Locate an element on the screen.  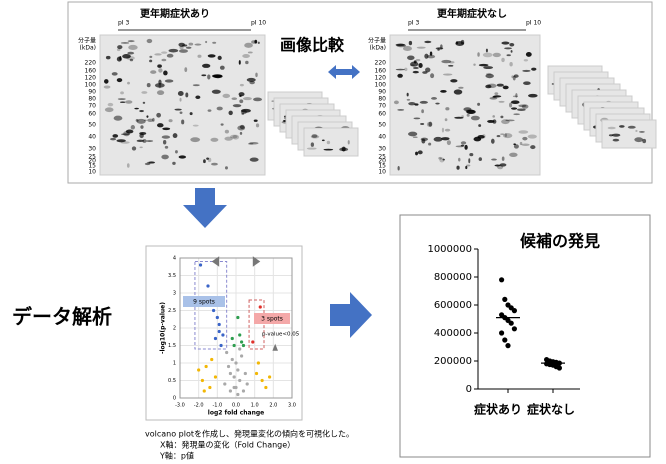
gel-title: 更年期症状あり is located at coordinates (175, 13).